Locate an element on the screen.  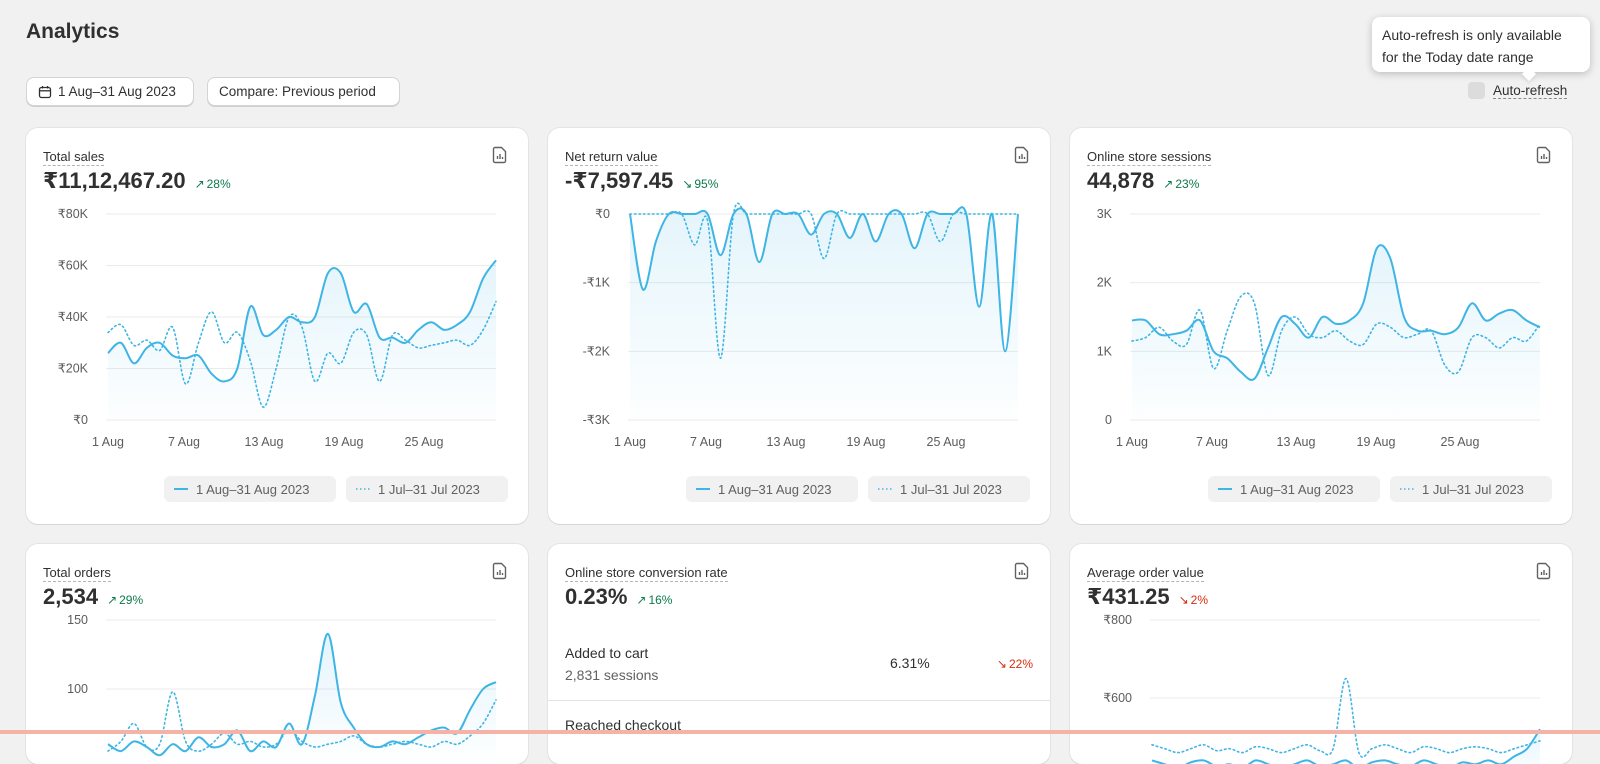
calendar-icon is located at coordinates (45, 91).